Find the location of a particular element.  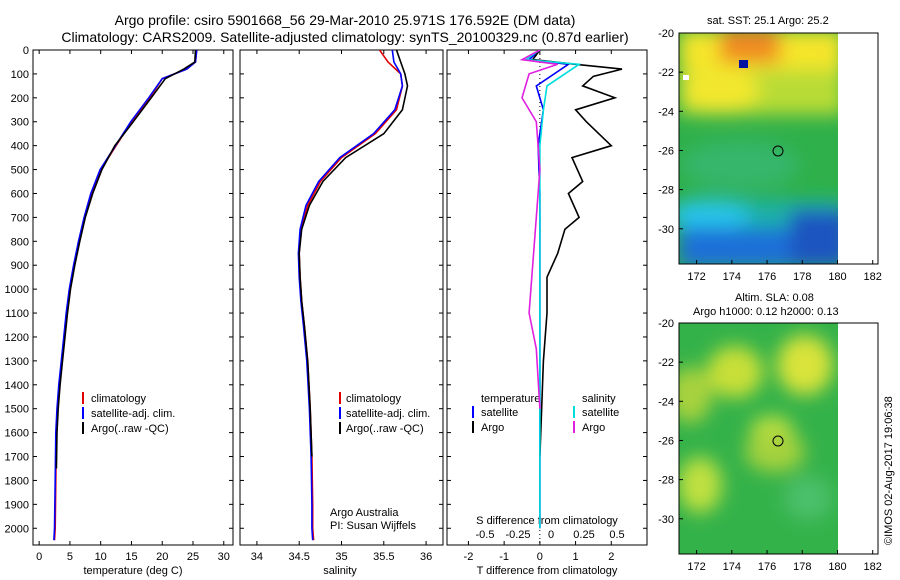

depth-tick-label: 900 is located at coordinates (20, 266).